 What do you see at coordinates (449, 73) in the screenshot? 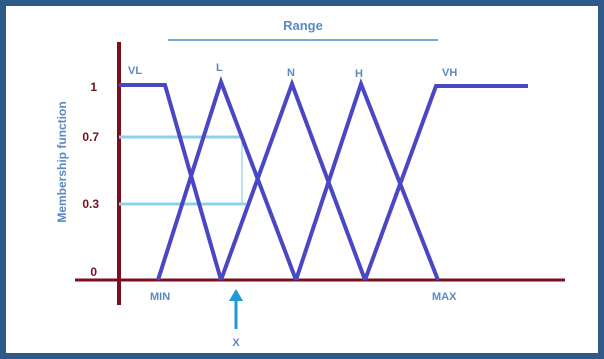
I see `set-label-vh: VH` at bounding box center [449, 73].